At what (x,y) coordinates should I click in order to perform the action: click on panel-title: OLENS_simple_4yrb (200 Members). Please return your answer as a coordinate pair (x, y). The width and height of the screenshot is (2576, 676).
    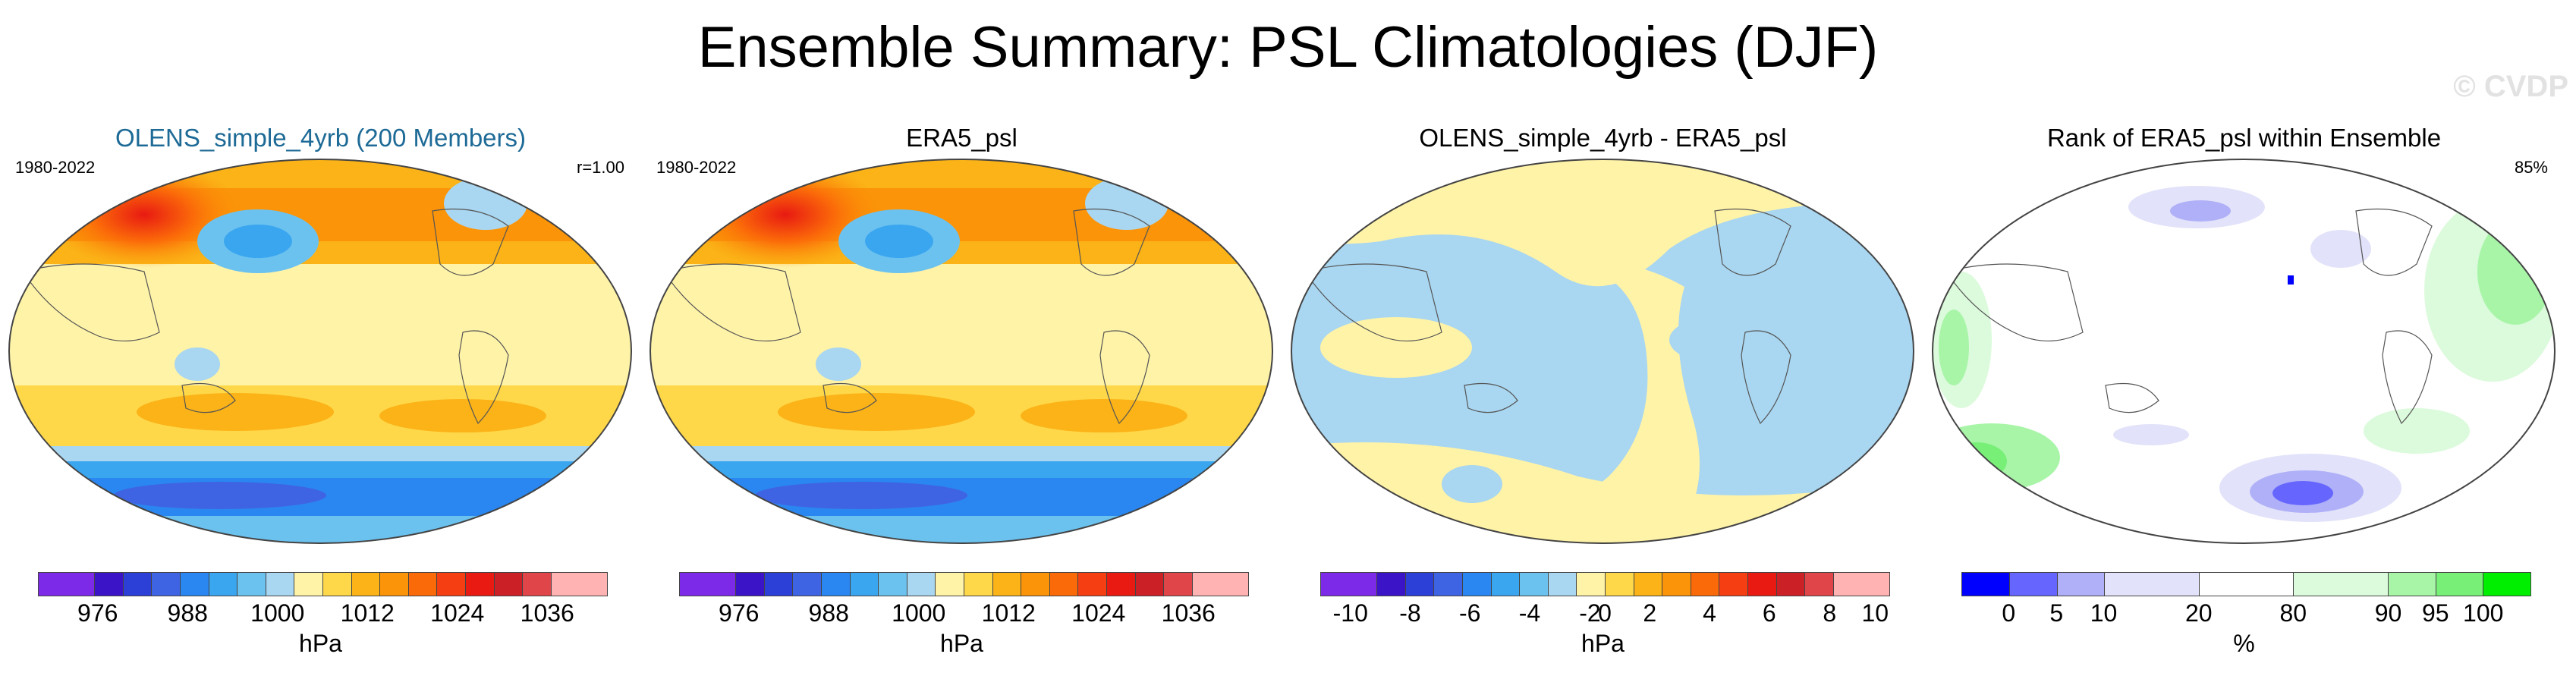
    Looking at the image, I should click on (321, 138).